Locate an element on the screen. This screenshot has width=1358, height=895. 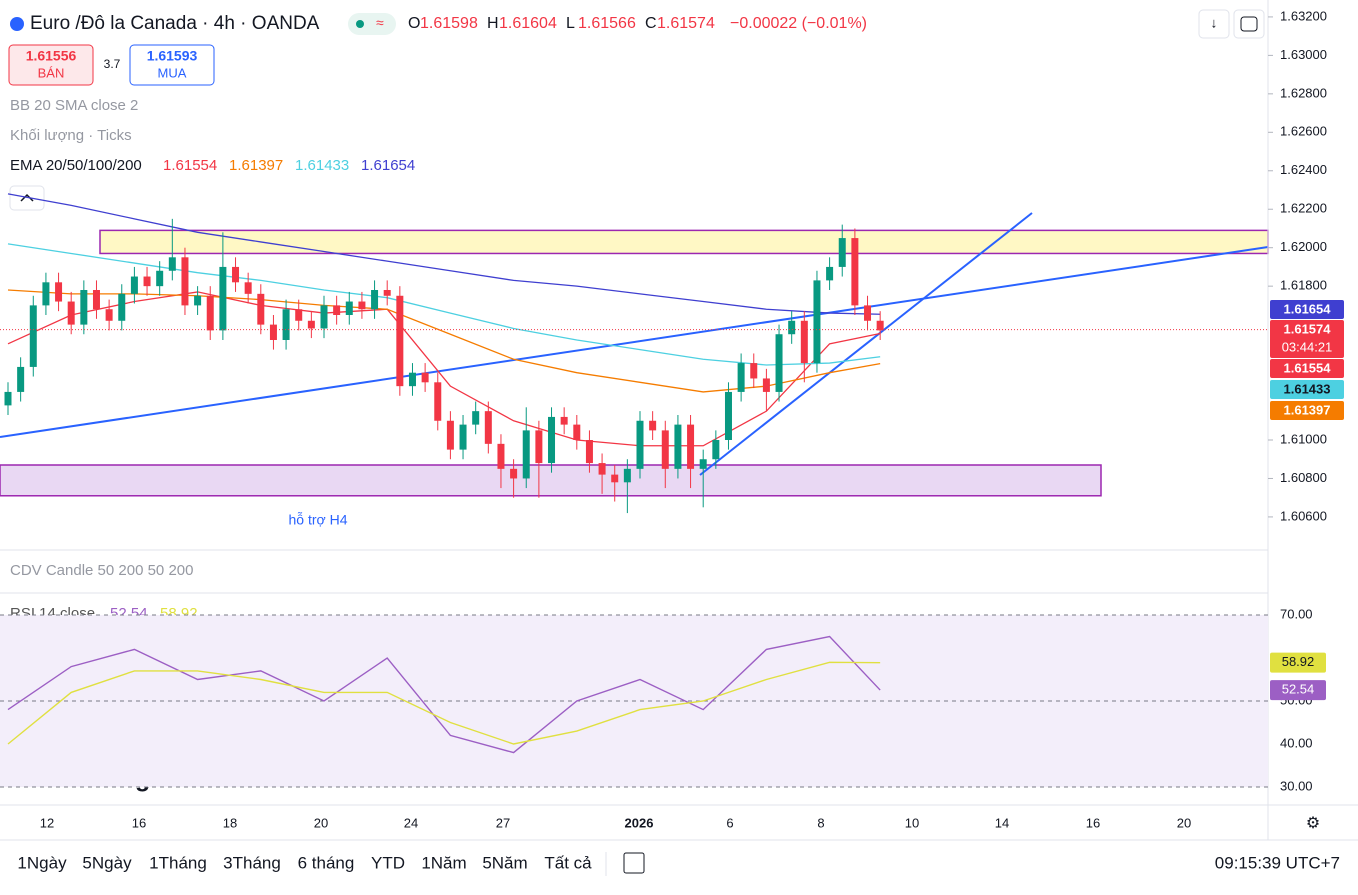
download-icon: ↓ is located at coordinates (1214, 23).